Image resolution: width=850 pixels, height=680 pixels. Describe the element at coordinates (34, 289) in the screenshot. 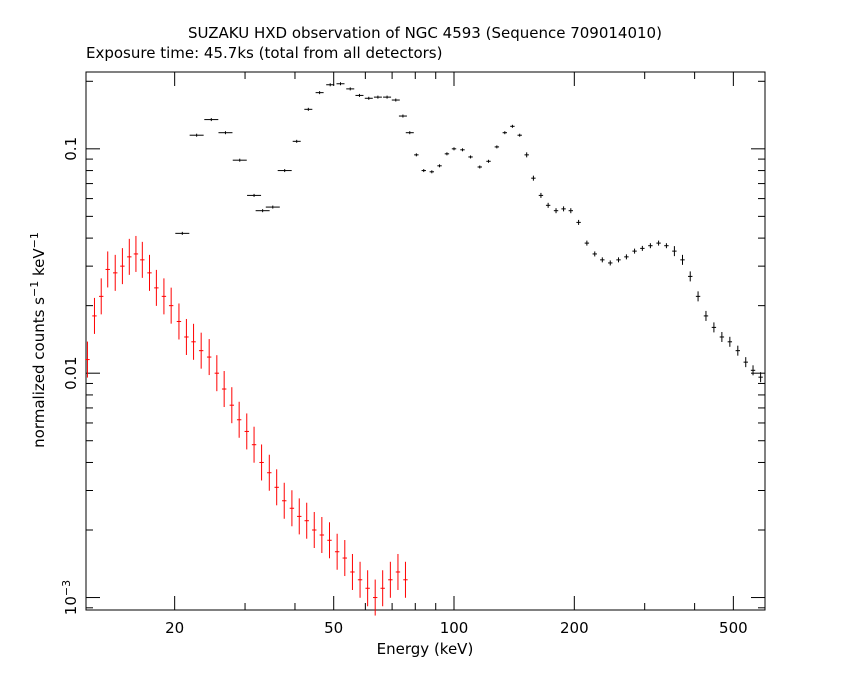

I see `y-axis-label-exp1: −1` at that location.